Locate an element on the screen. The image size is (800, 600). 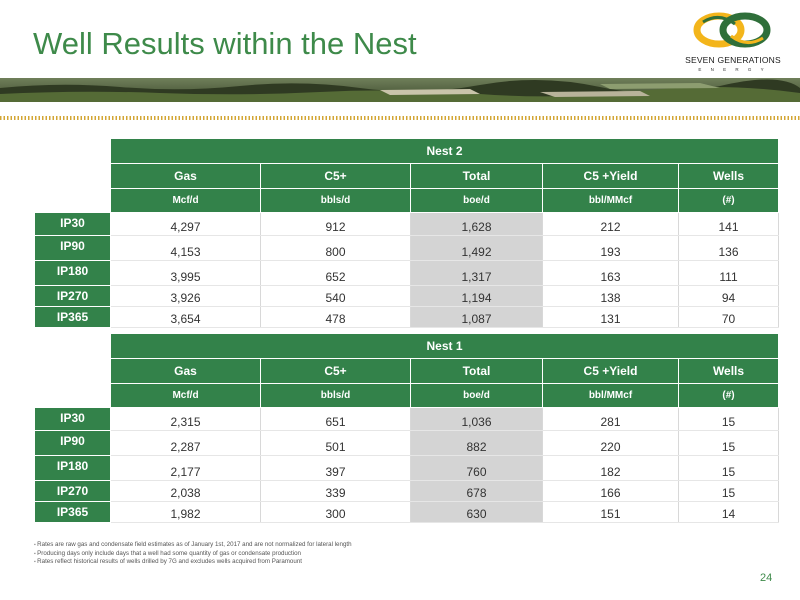
table-row: IP180 3,995 652 1,317 163 111 is located at coordinates (406, 273).